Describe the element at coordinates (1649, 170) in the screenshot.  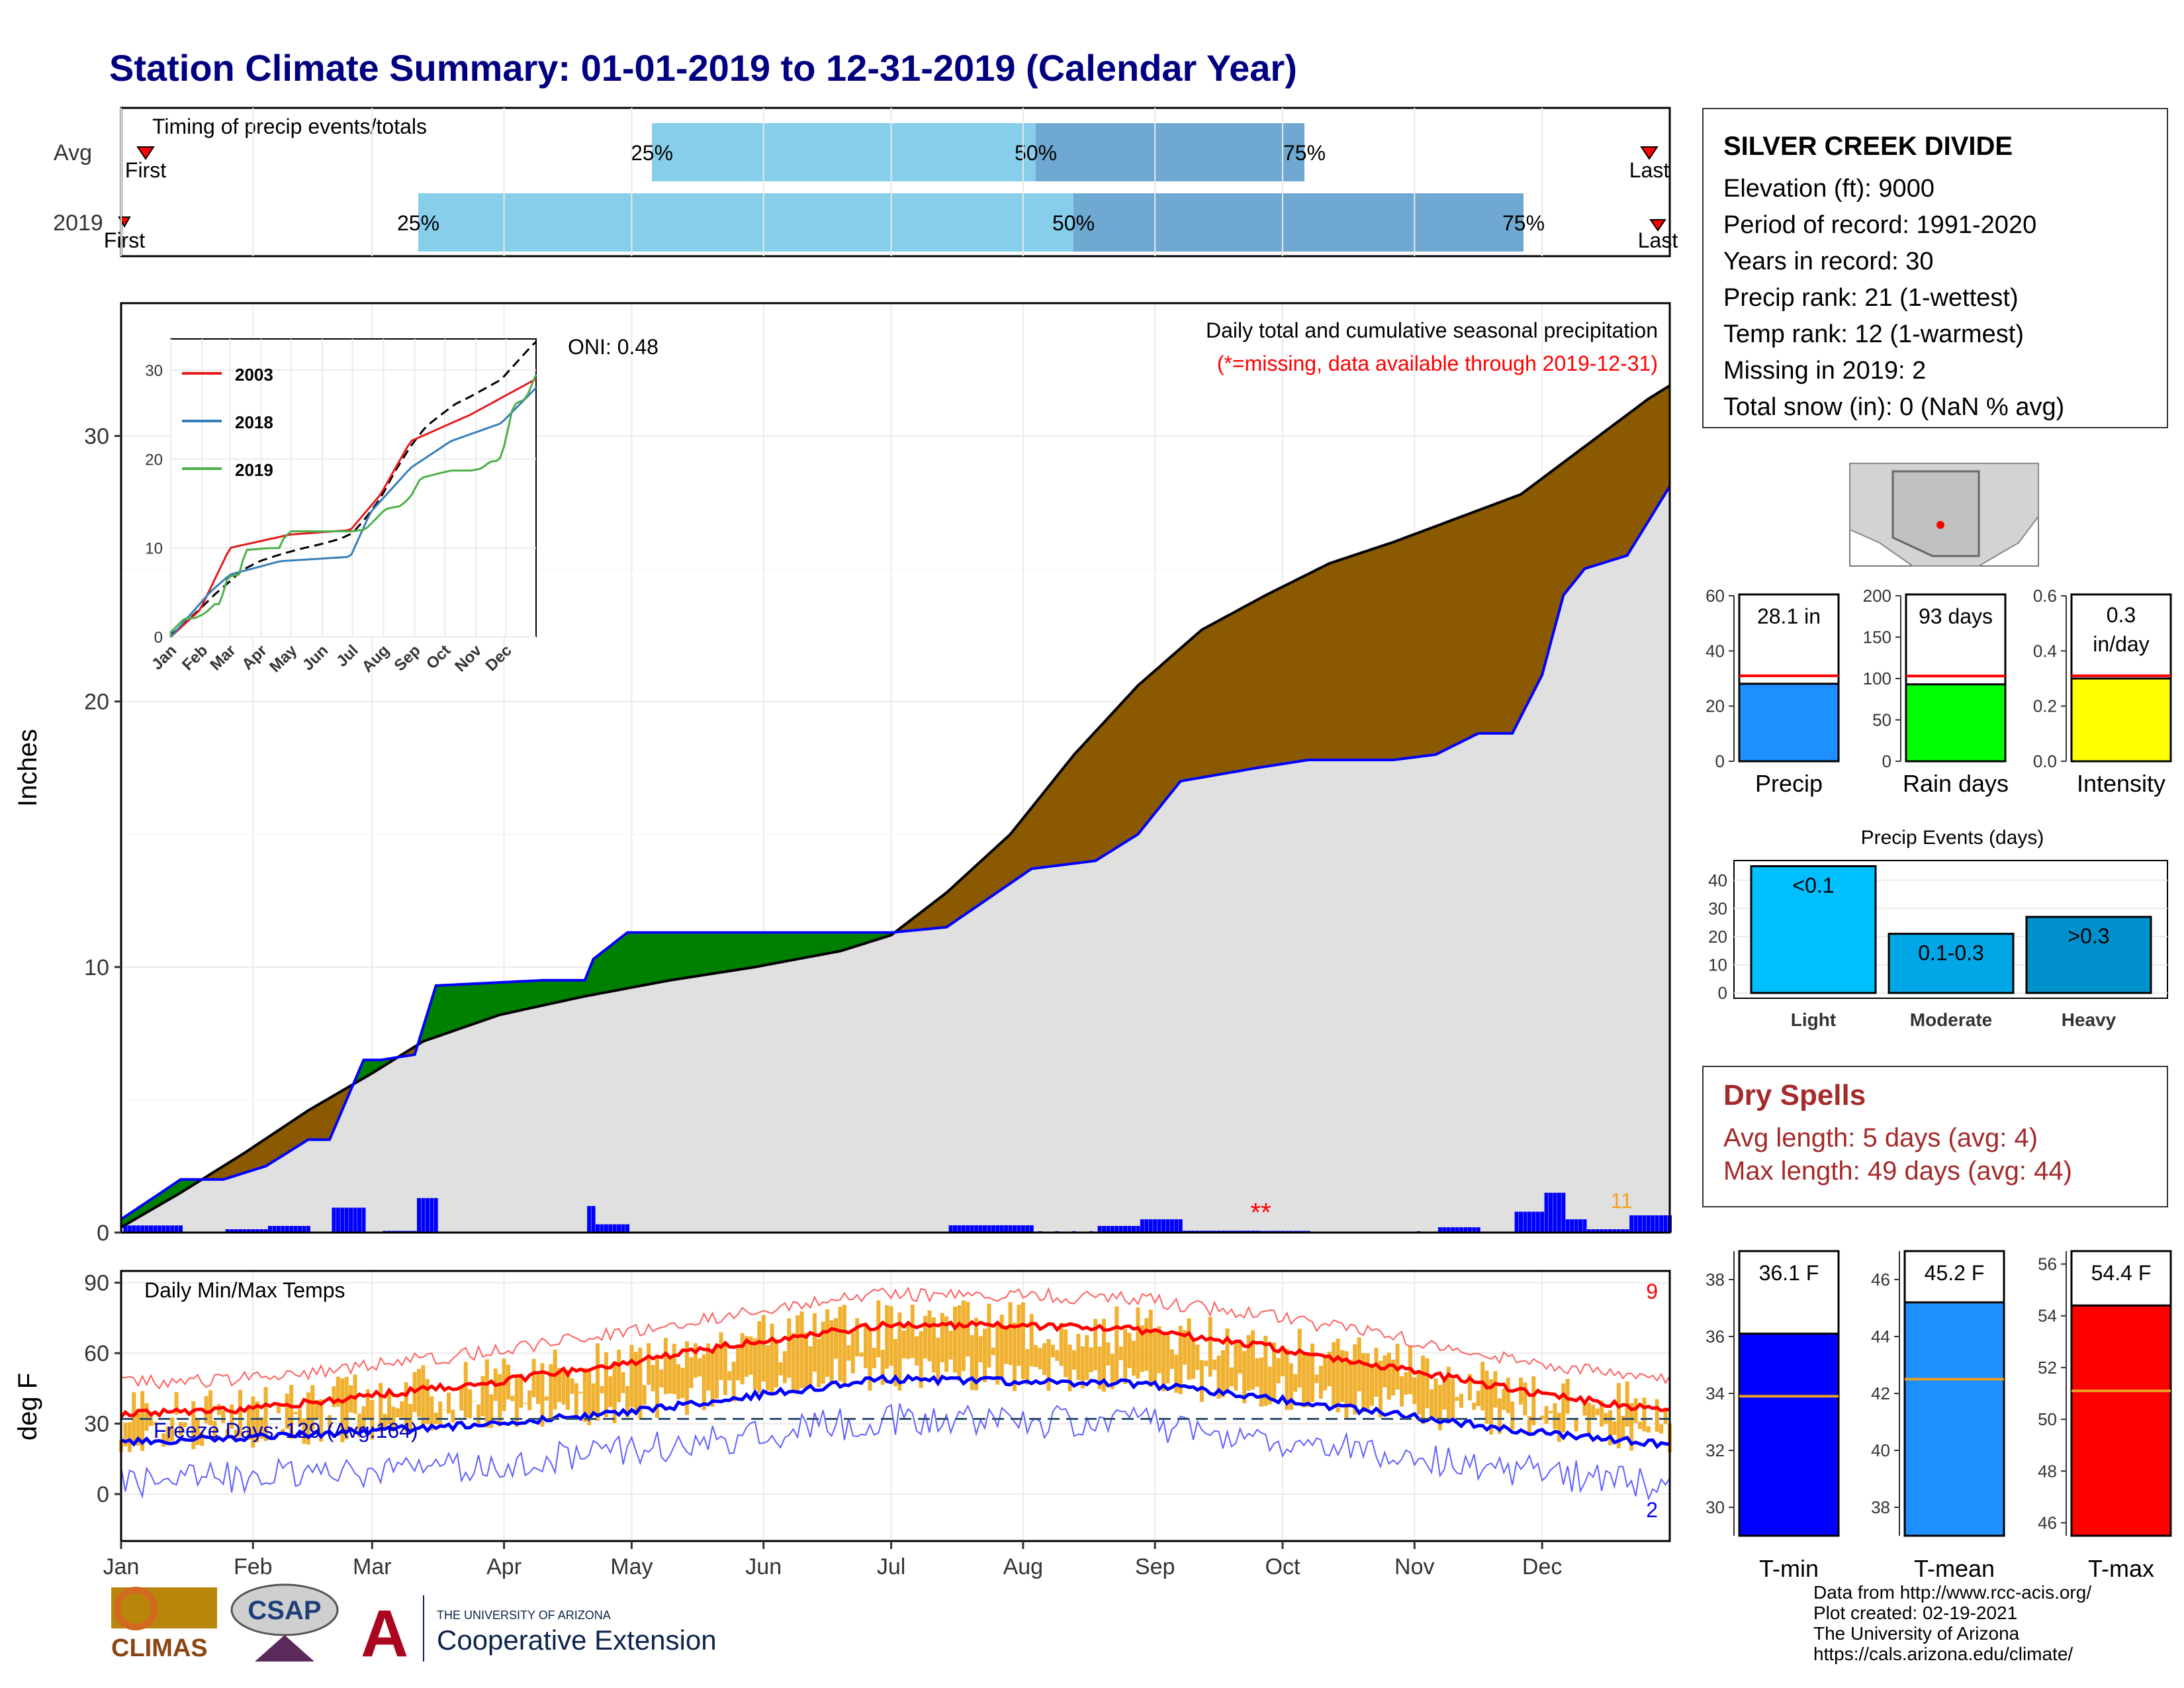
I see `avg-last-label: Last` at that location.